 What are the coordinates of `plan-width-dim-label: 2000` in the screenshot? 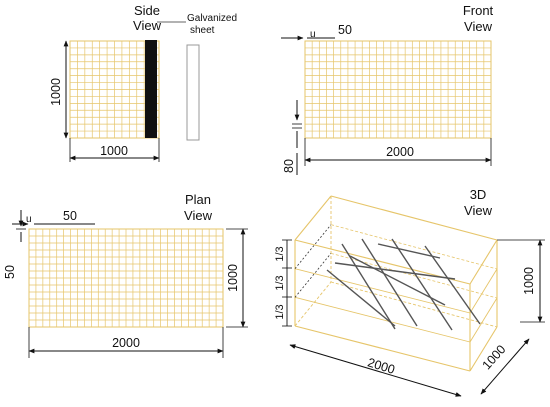 It's located at (126, 343).